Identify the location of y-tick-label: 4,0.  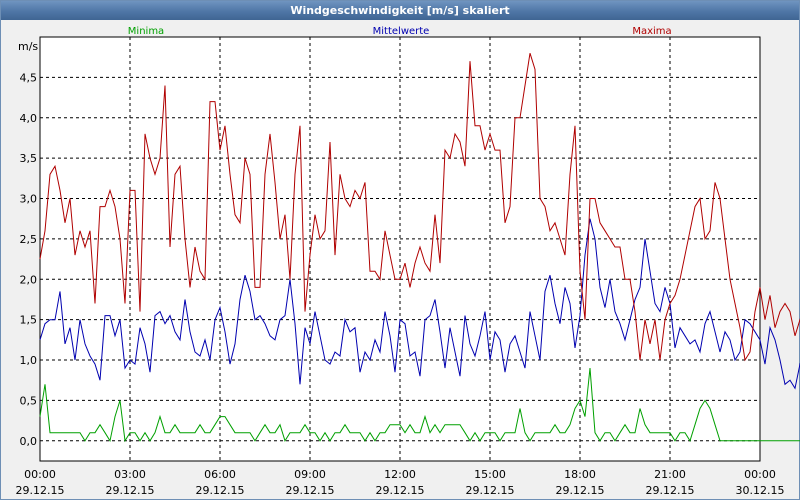
(29, 118).